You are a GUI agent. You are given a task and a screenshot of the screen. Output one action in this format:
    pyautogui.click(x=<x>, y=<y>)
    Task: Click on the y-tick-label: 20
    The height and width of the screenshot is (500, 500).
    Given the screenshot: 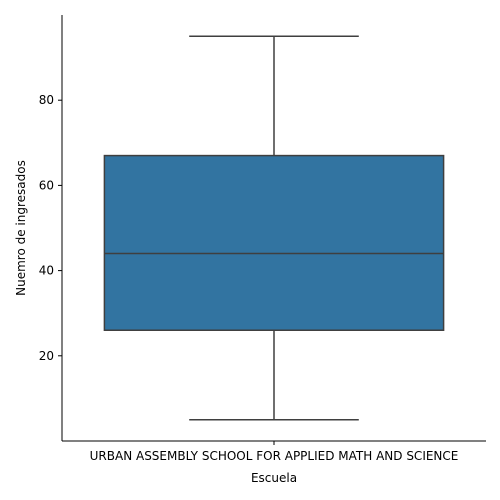 What is the action you would take?
    pyautogui.click(x=46, y=356)
    